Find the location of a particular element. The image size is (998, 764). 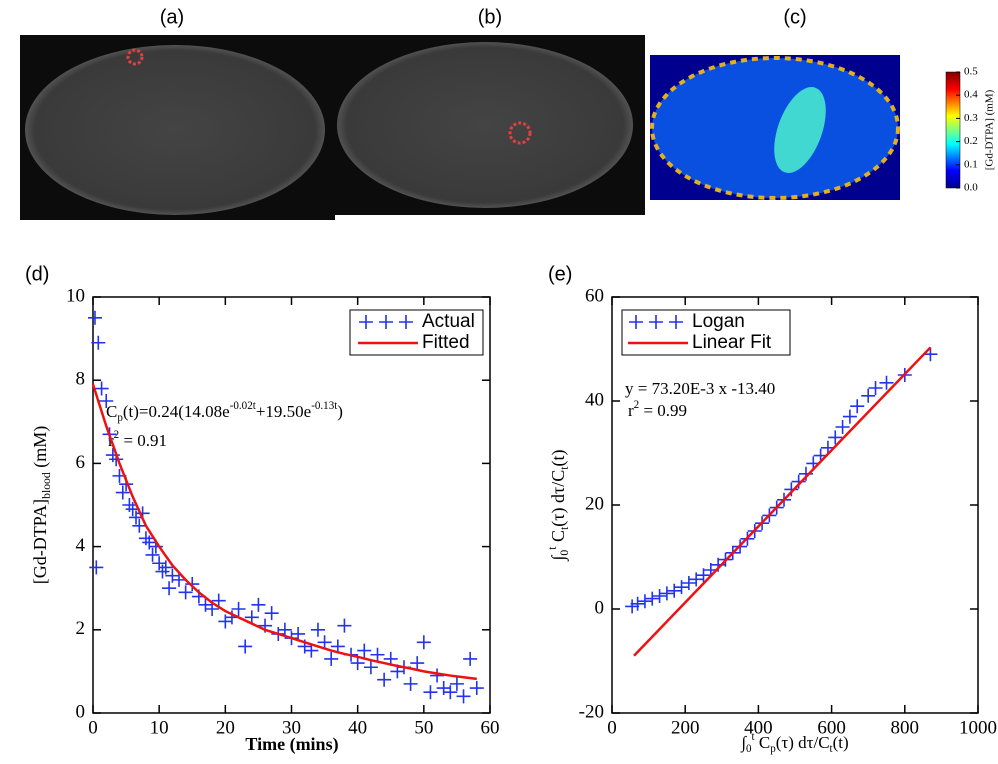

colorbar-tick-label: 0.4 is located at coordinates (971, 95).